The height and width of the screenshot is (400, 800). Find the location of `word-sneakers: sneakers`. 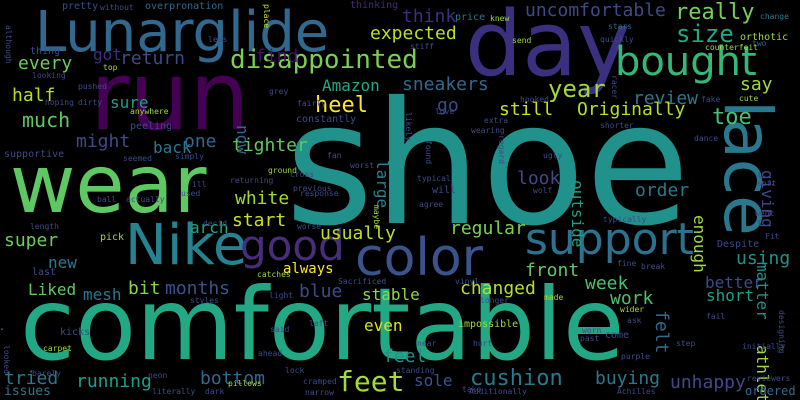

word-sneakers: sneakers is located at coordinates (445, 84).